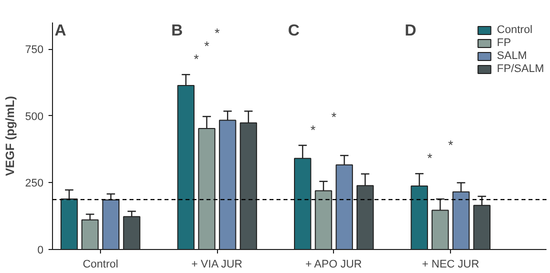 The image size is (550, 273). What do you see at coordinates (333, 264) in the screenshot?
I see `x-tick-label: + APO JUR` at bounding box center [333, 264].